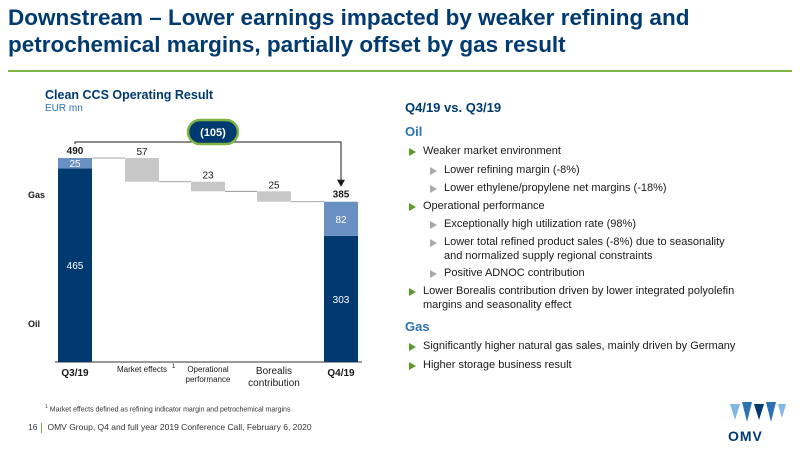  I want to click on data-label-change-Operational performance: 23, so click(208, 176).